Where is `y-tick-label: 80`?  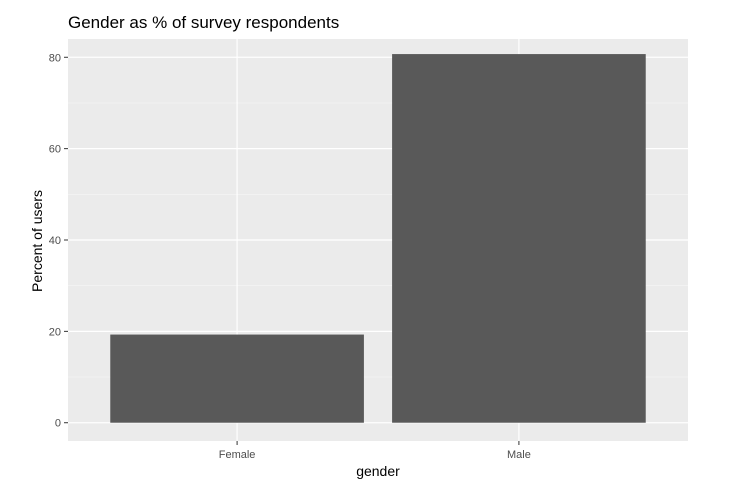 y-tick-label: 80 is located at coordinates (55, 58).